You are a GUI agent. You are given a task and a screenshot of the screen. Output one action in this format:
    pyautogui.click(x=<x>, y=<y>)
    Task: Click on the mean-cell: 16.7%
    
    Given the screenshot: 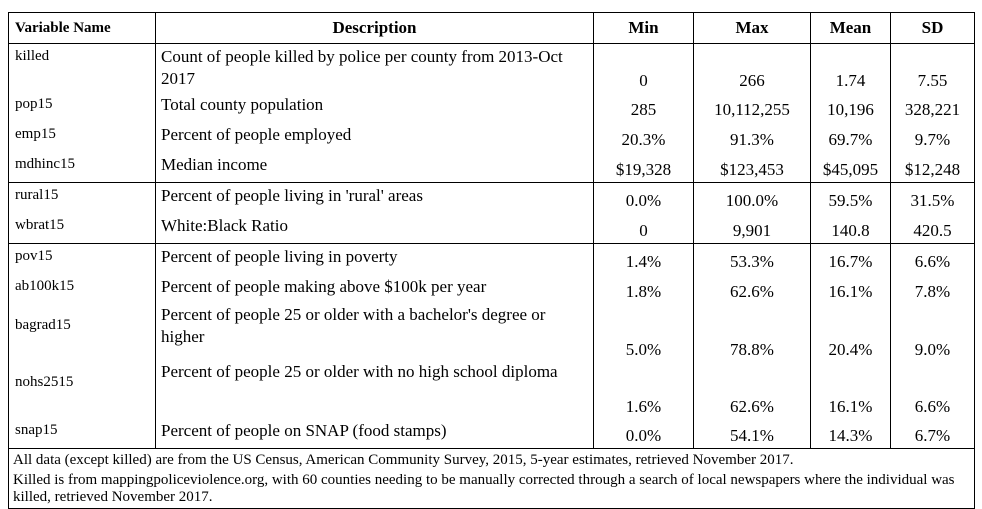 What is the action you would take?
    pyautogui.click(x=850, y=258)
    